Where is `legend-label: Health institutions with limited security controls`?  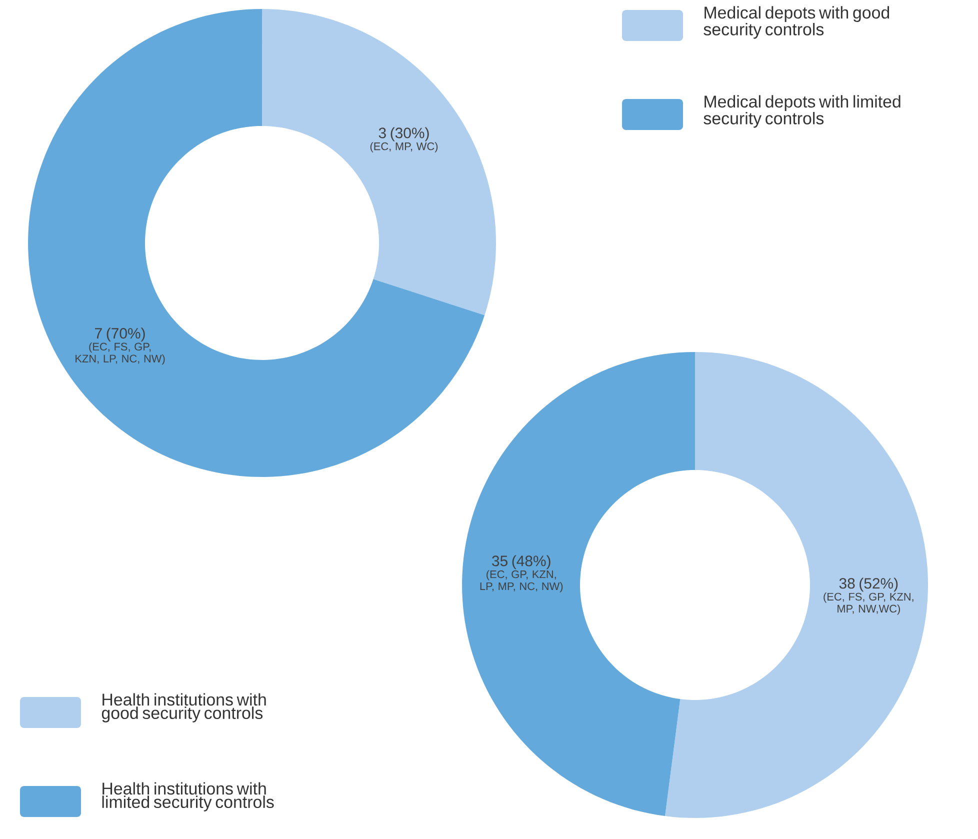 legend-label: Health institutions with limited security controls is located at coordinates (188, 797).